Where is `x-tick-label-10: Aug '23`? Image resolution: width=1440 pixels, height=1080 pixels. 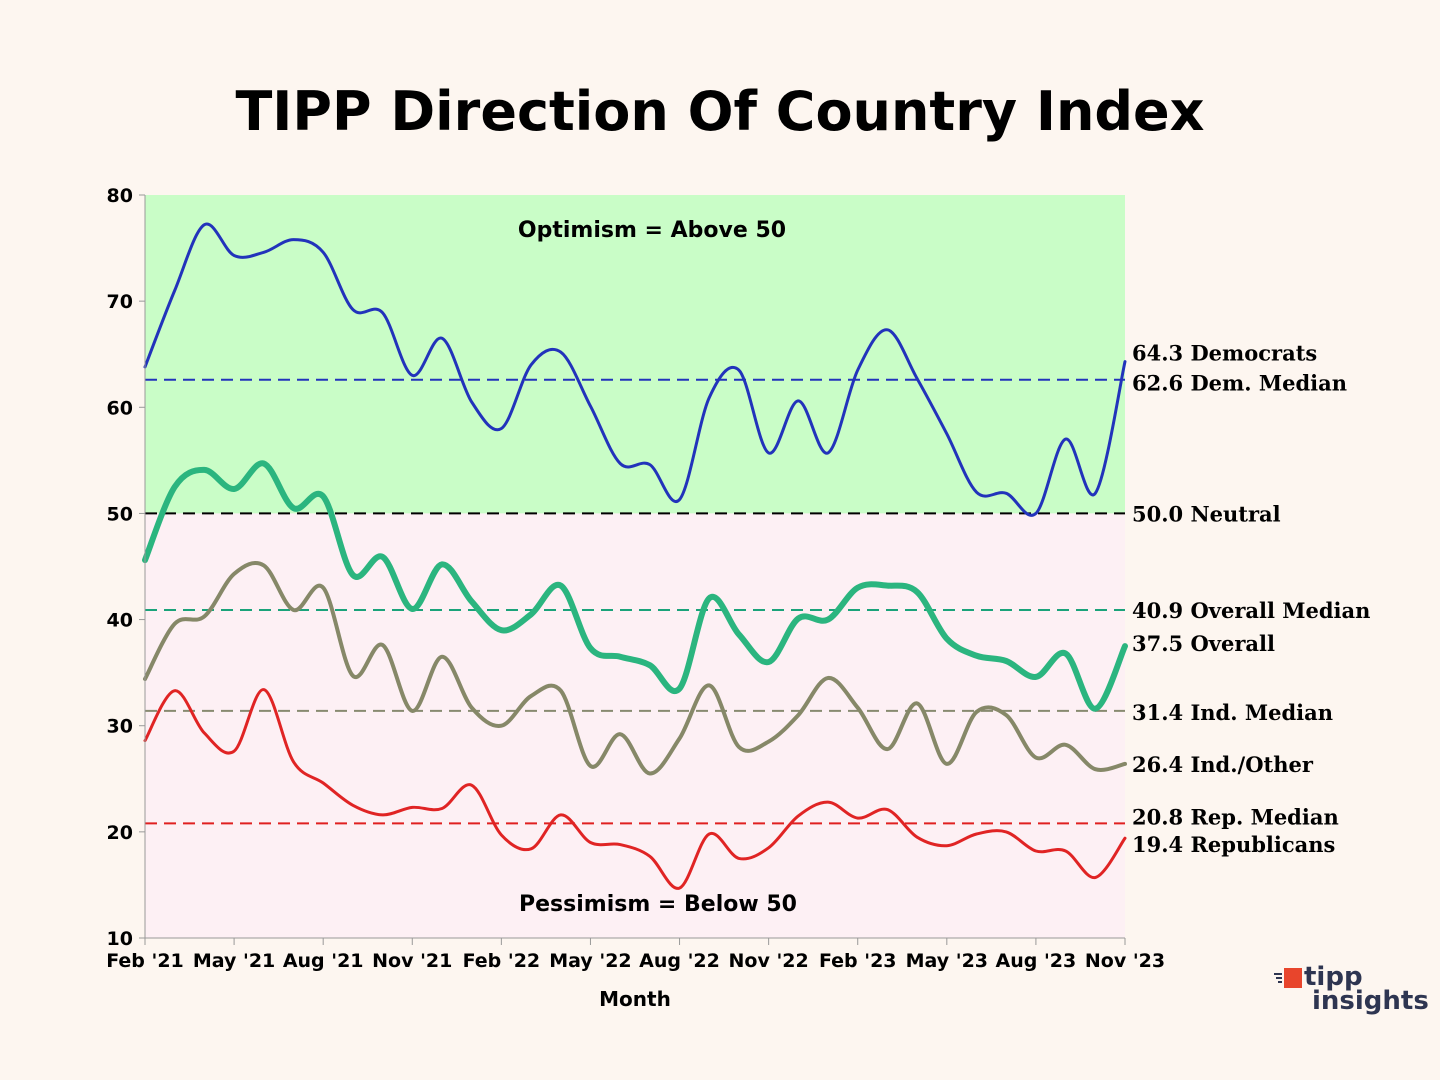 x-tick-label-10: Aug '23 is located at coordinates (1036, 961).